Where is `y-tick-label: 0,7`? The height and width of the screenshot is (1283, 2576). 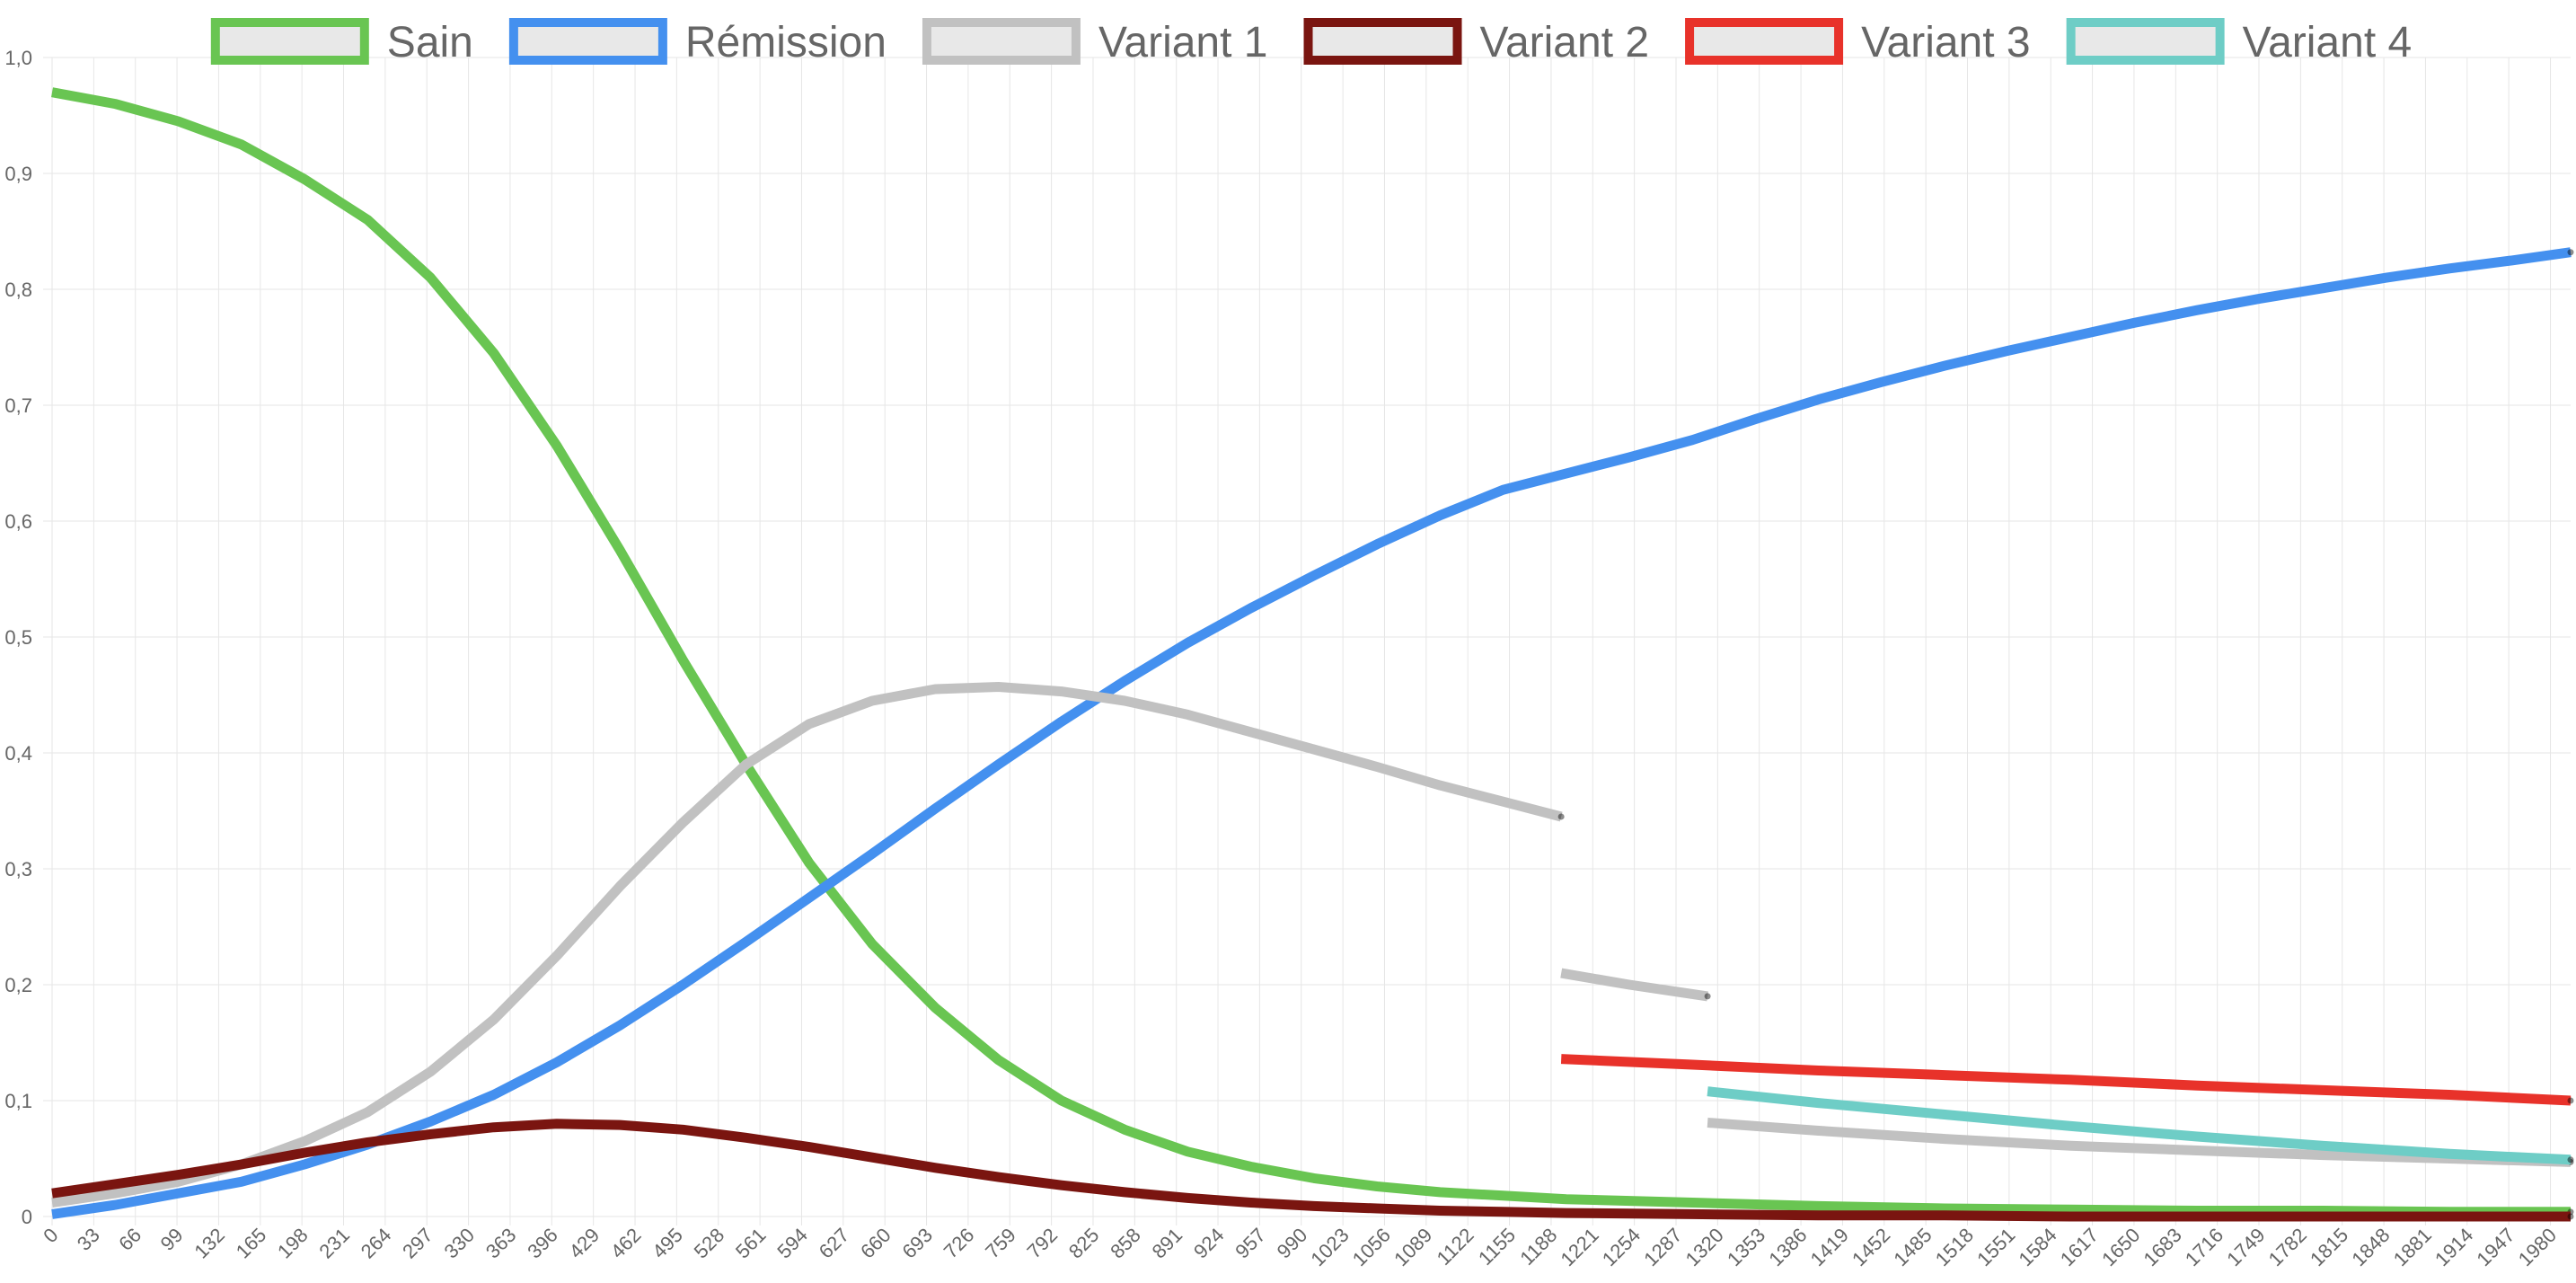
y-tick-label: 0,7 is located at coordinates (18, 406).